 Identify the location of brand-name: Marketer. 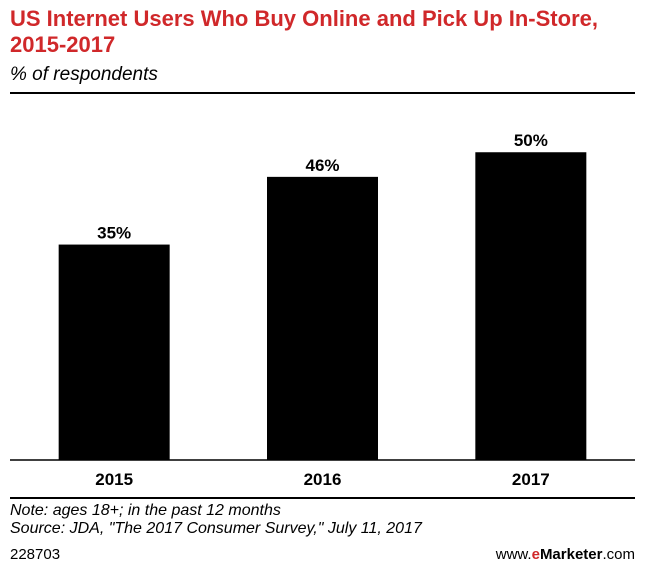
(571, 554).